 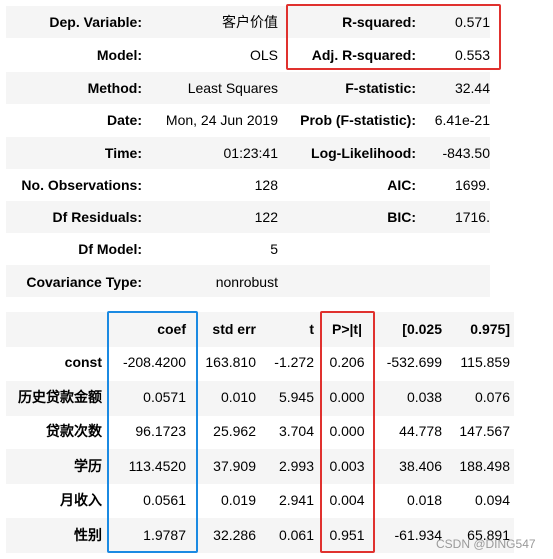 What do you see at coordinates (420, 431) in the screenshot?
I see `coef-cell: 44.778` at bounding box center [420, 431].